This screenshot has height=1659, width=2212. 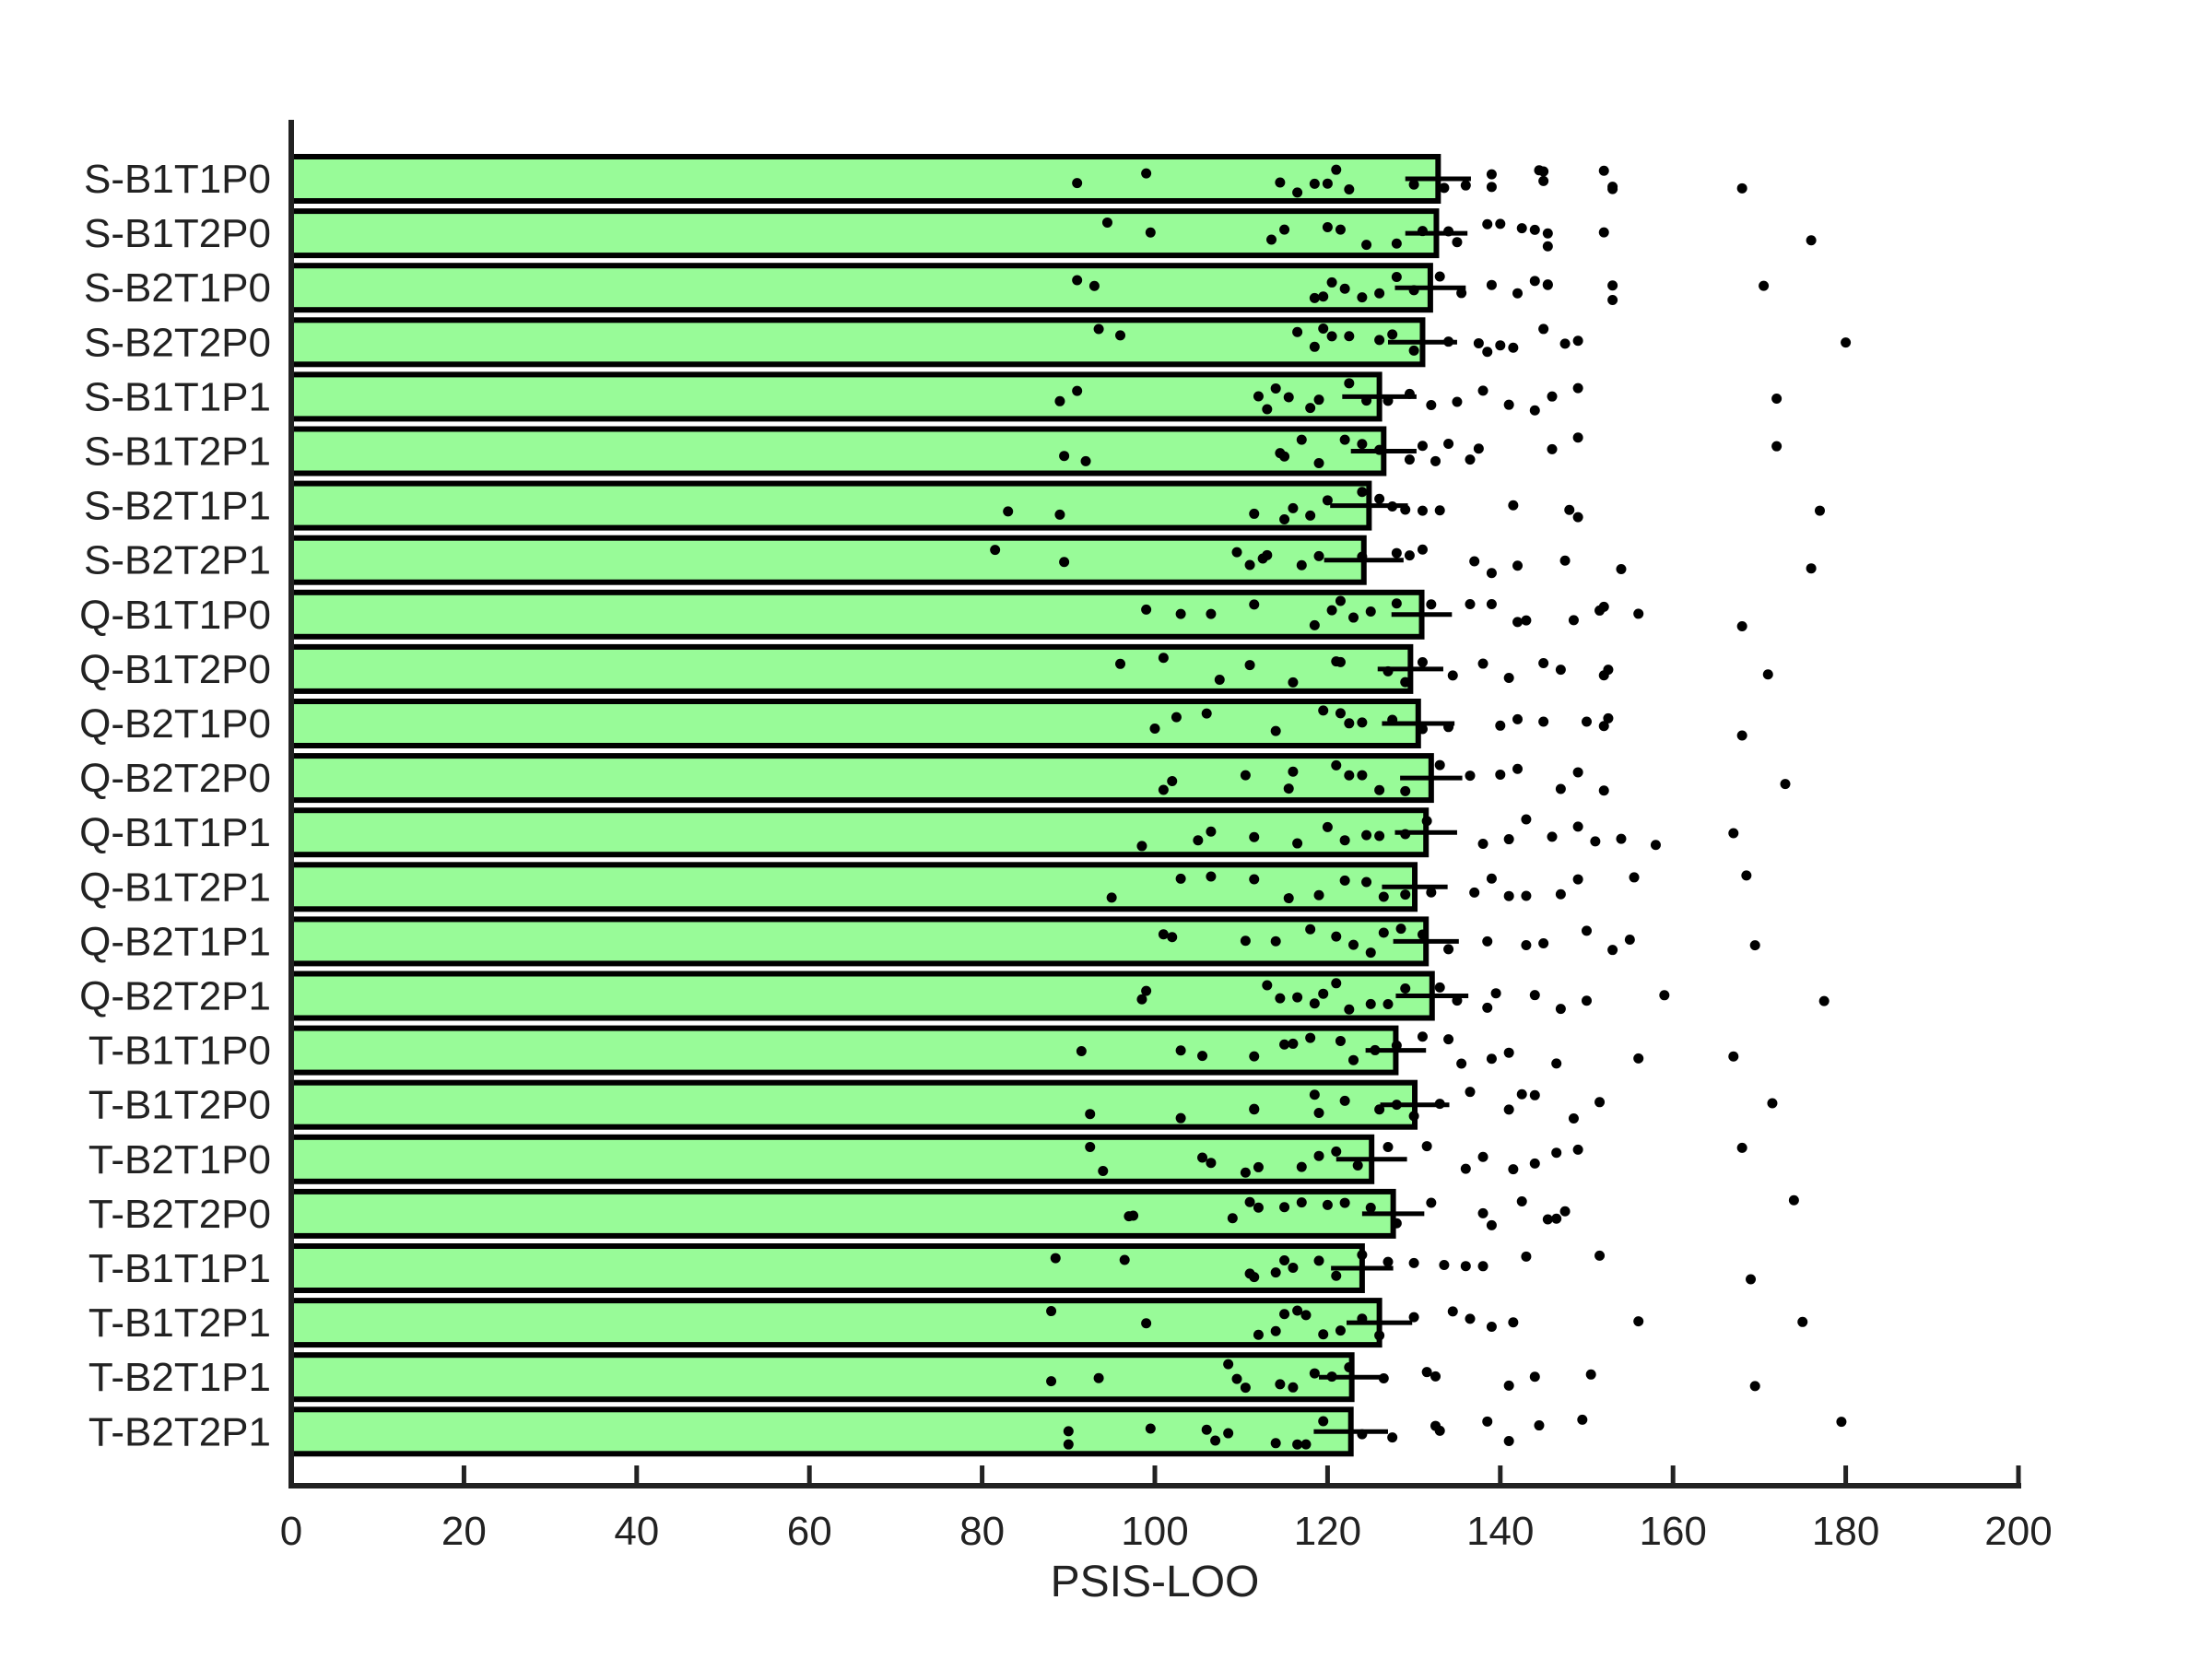 I want to click on bar-t-b2t2p1, so click(x=821, y=1431).